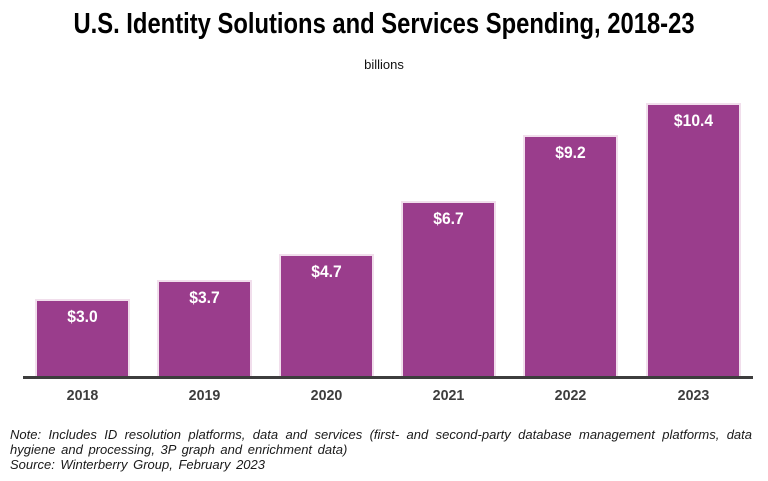  What do you see at coordinates (326, 316) in the screenshot?
I see `bar-2020: $4.7` at bounding box center [326, 316].